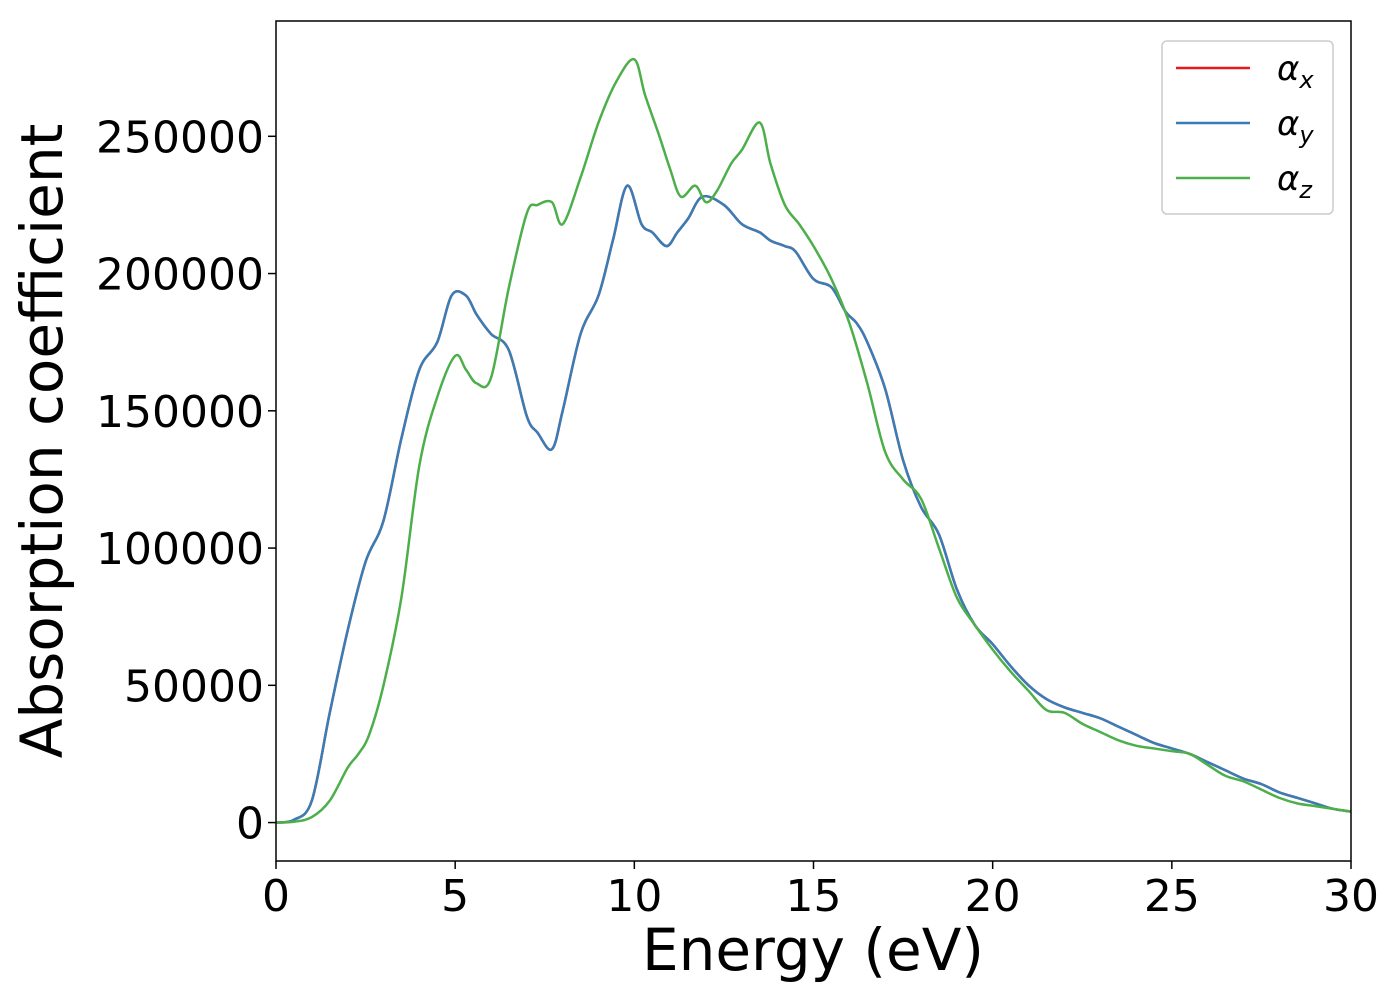 The height and width of the screenshot is (1000, 1400). What do you see at coordinates (1295, 71) in the screenshot?
I see `legend-label-x: αx` at bounding box center [1295, 71].